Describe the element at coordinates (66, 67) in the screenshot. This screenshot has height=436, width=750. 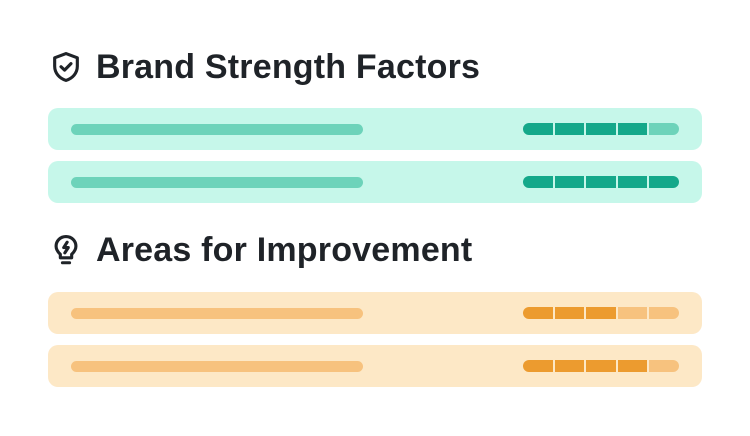
I see `shield-check-icon` at that location.